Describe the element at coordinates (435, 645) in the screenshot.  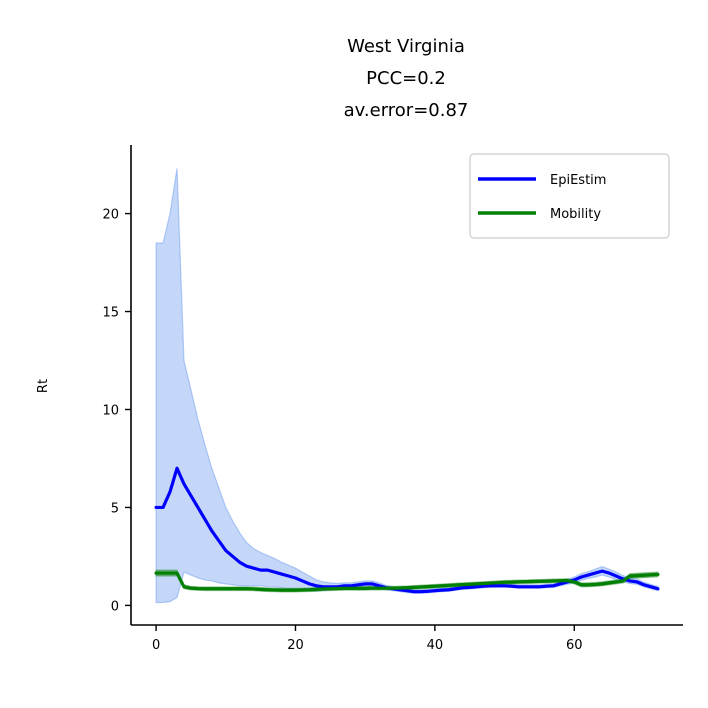
I see `x-tick-label: 40` at that location.